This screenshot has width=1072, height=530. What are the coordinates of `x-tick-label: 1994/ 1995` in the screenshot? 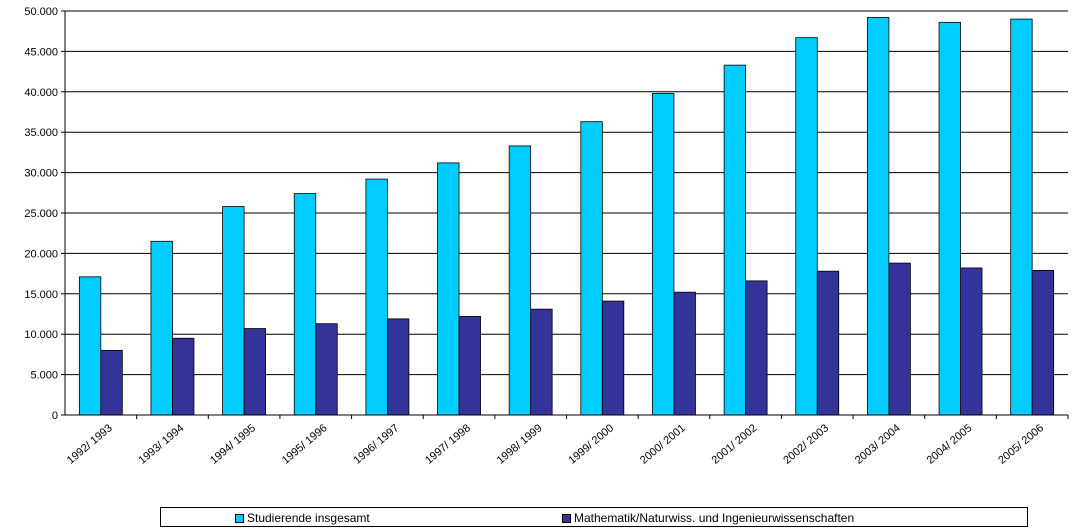 It's located at (233, 444).